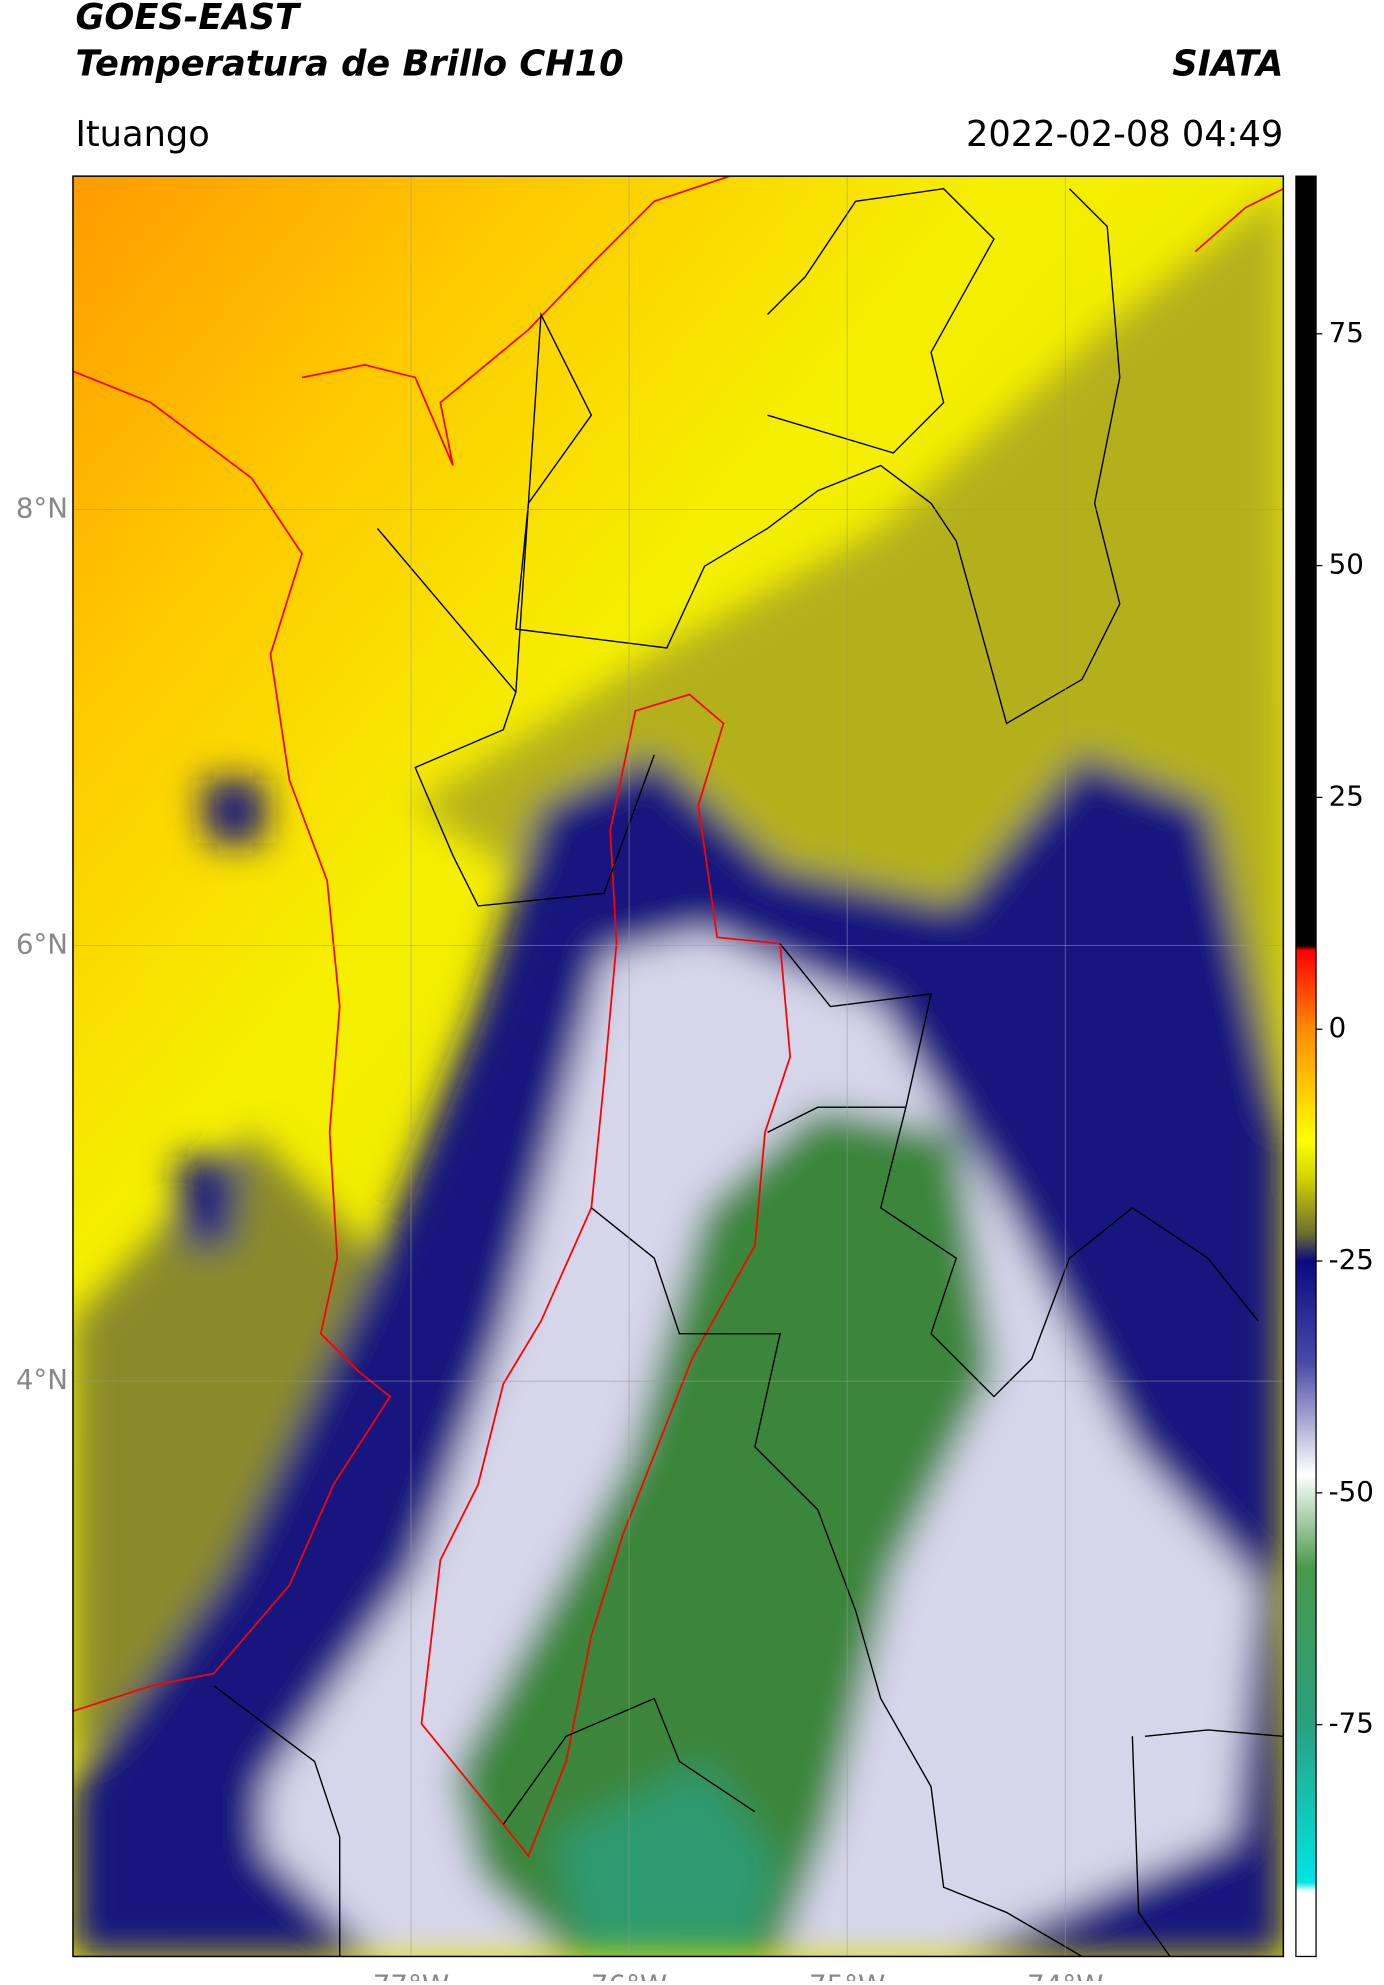 The image size is (1384, 1985). What do you see at coordinates (1338, 1027) in the screenshot?
I see `colorbar-tick-label: 0` at bounding box center [1338, 1027].